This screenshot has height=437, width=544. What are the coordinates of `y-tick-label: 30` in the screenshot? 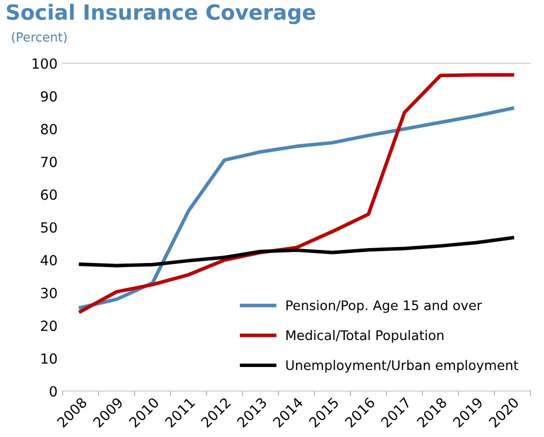 It's located at (49, 293).